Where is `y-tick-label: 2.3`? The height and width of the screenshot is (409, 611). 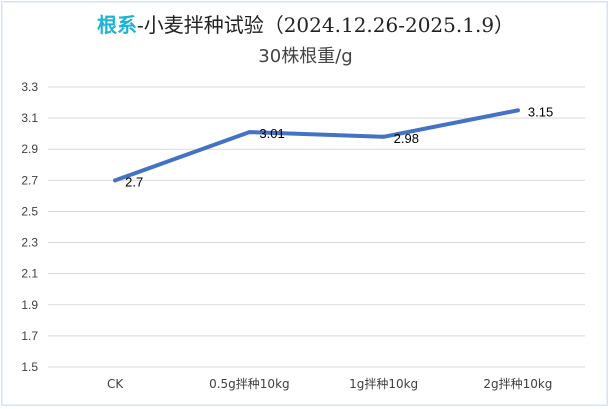 y-tick-label: 2.3 is located at coordinates (29, 243).